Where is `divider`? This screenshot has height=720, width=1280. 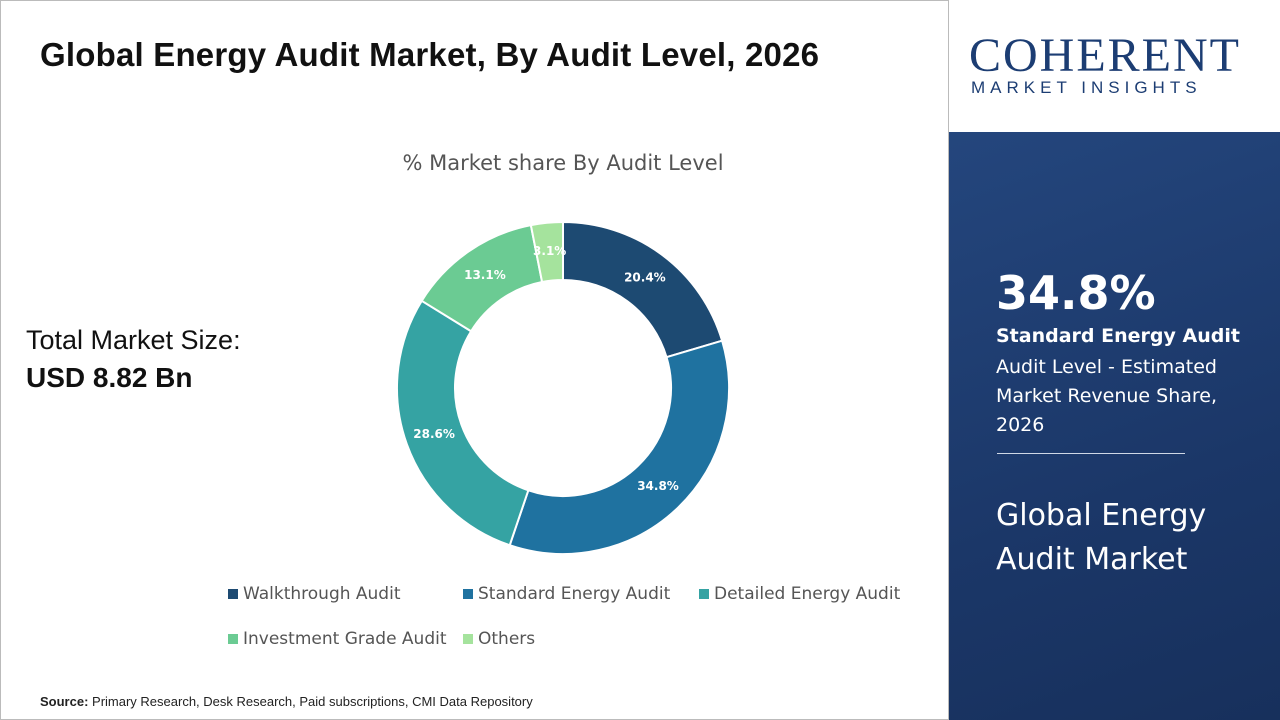
divider is located at coordinates (1091, 453).